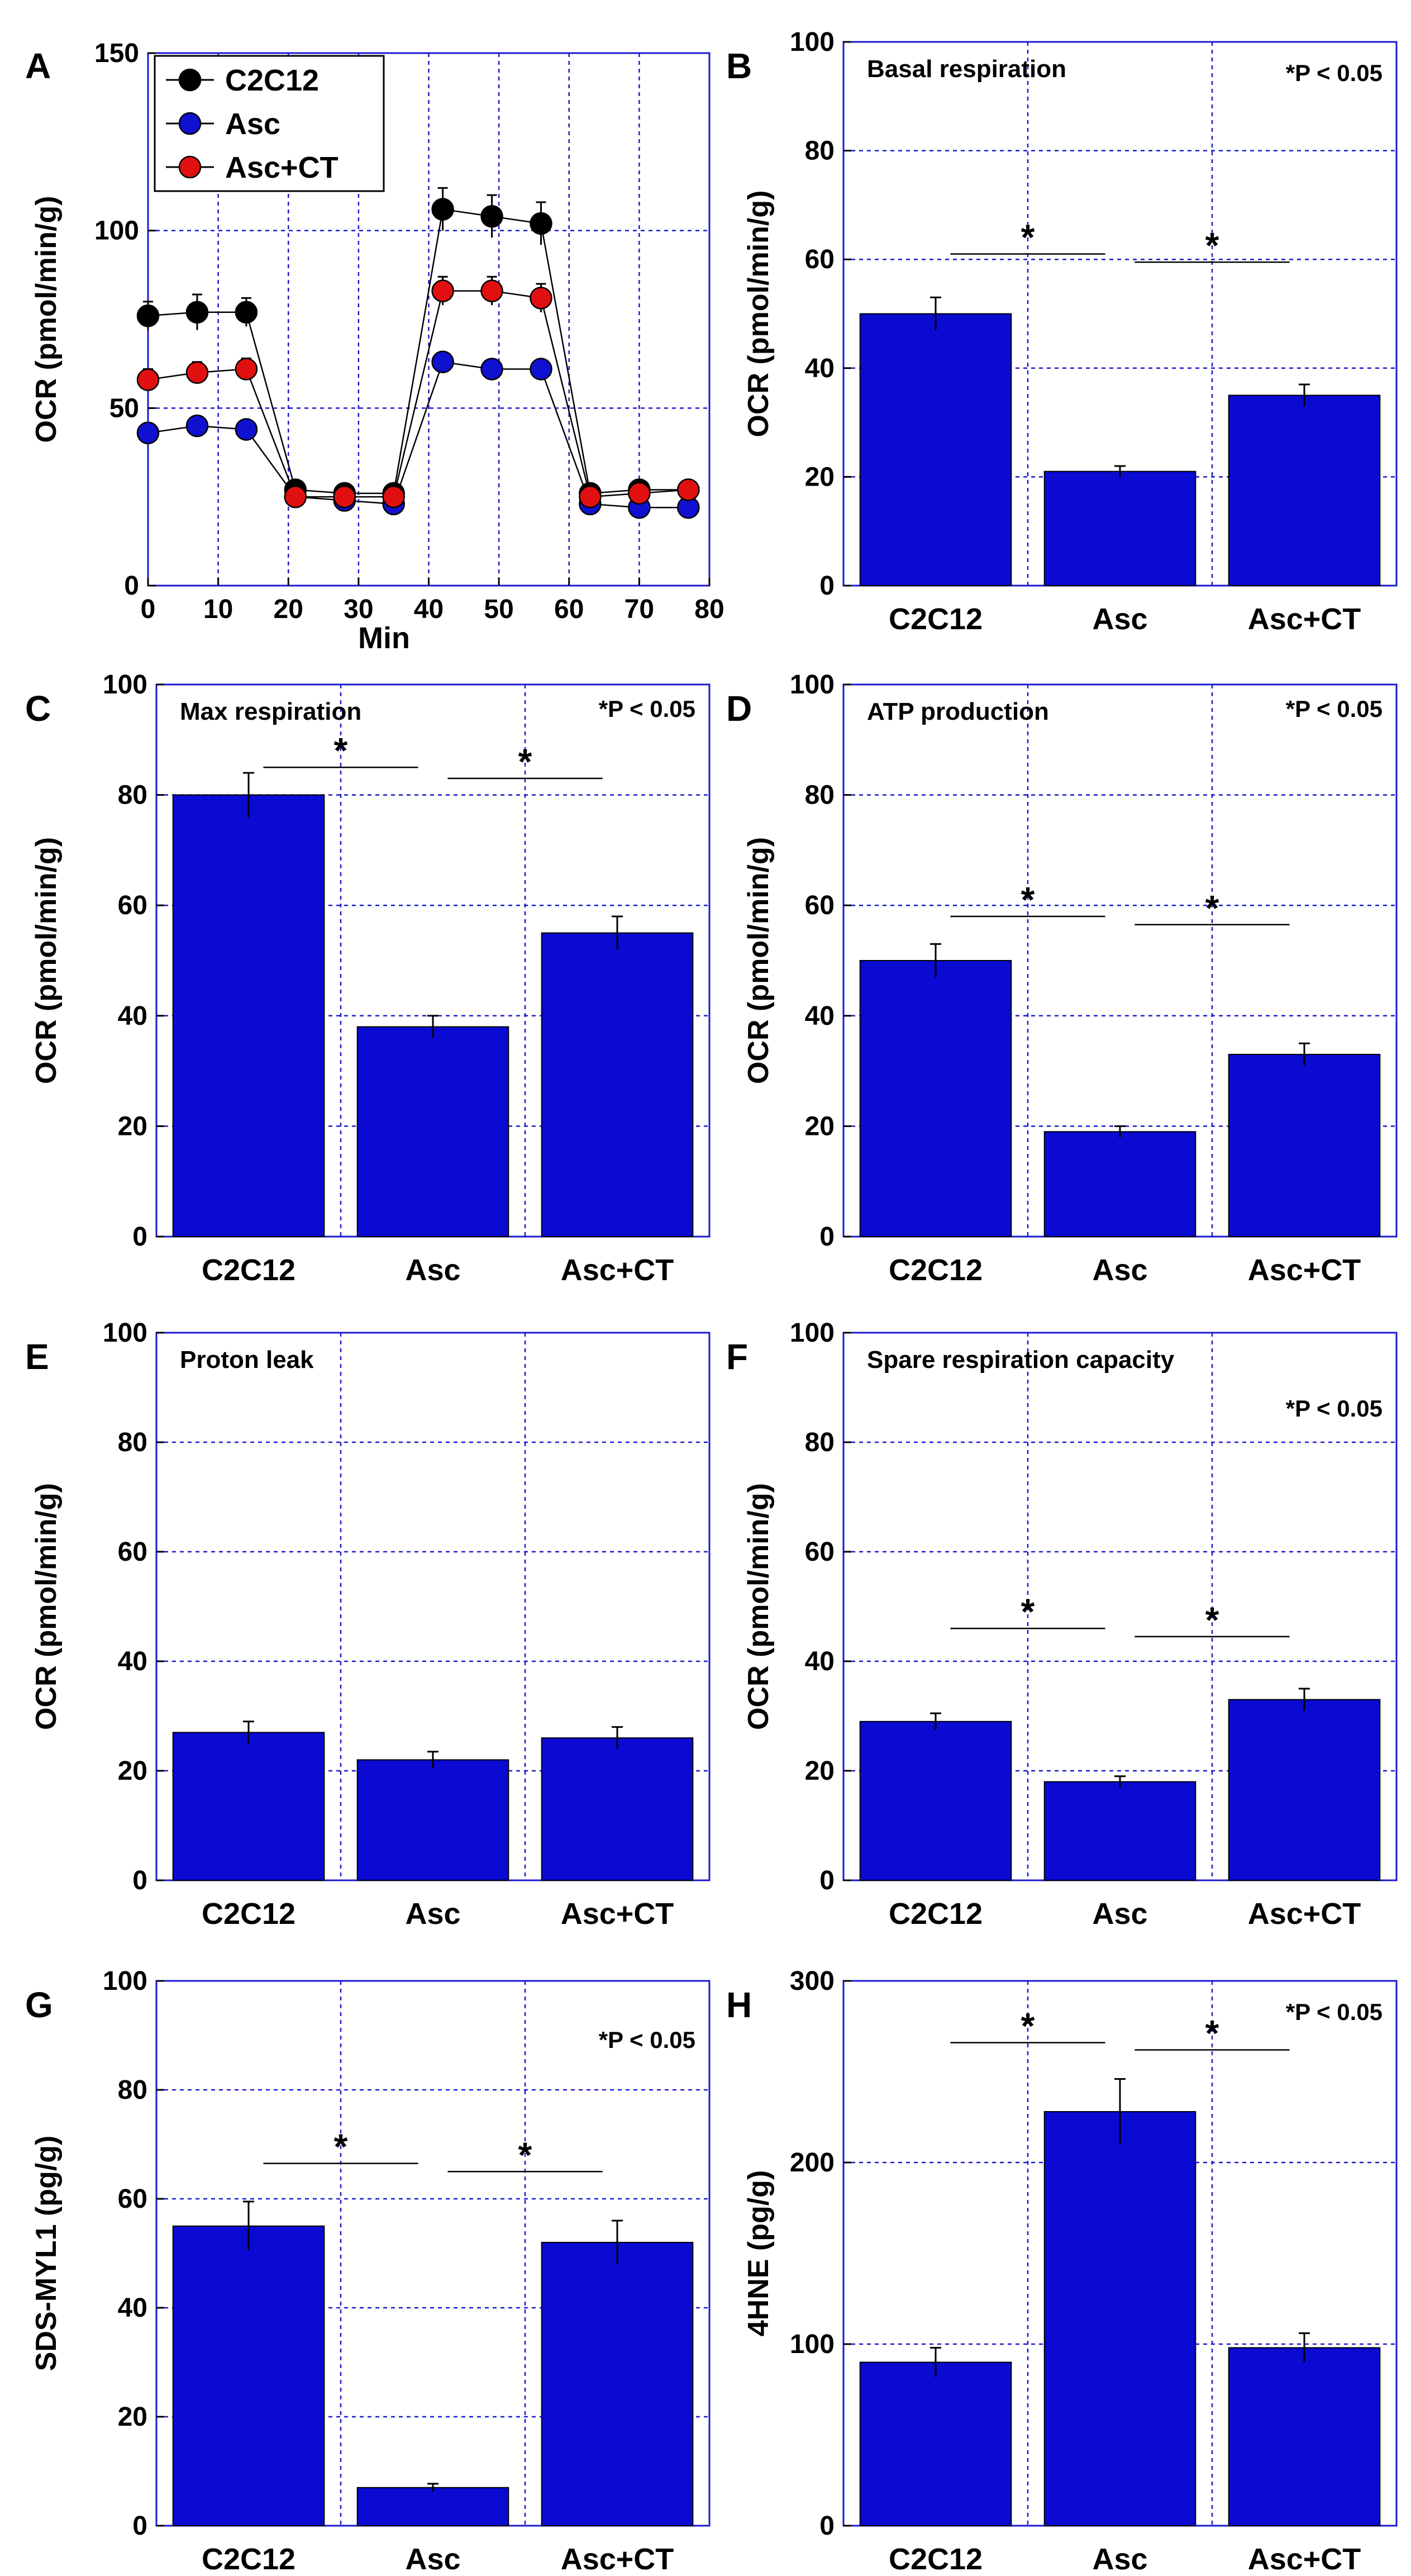  What do you see at coordinates (433, 1820) in the screenshot?
I see `panel-e-bar-asc` at bounding box center [433, 1820].